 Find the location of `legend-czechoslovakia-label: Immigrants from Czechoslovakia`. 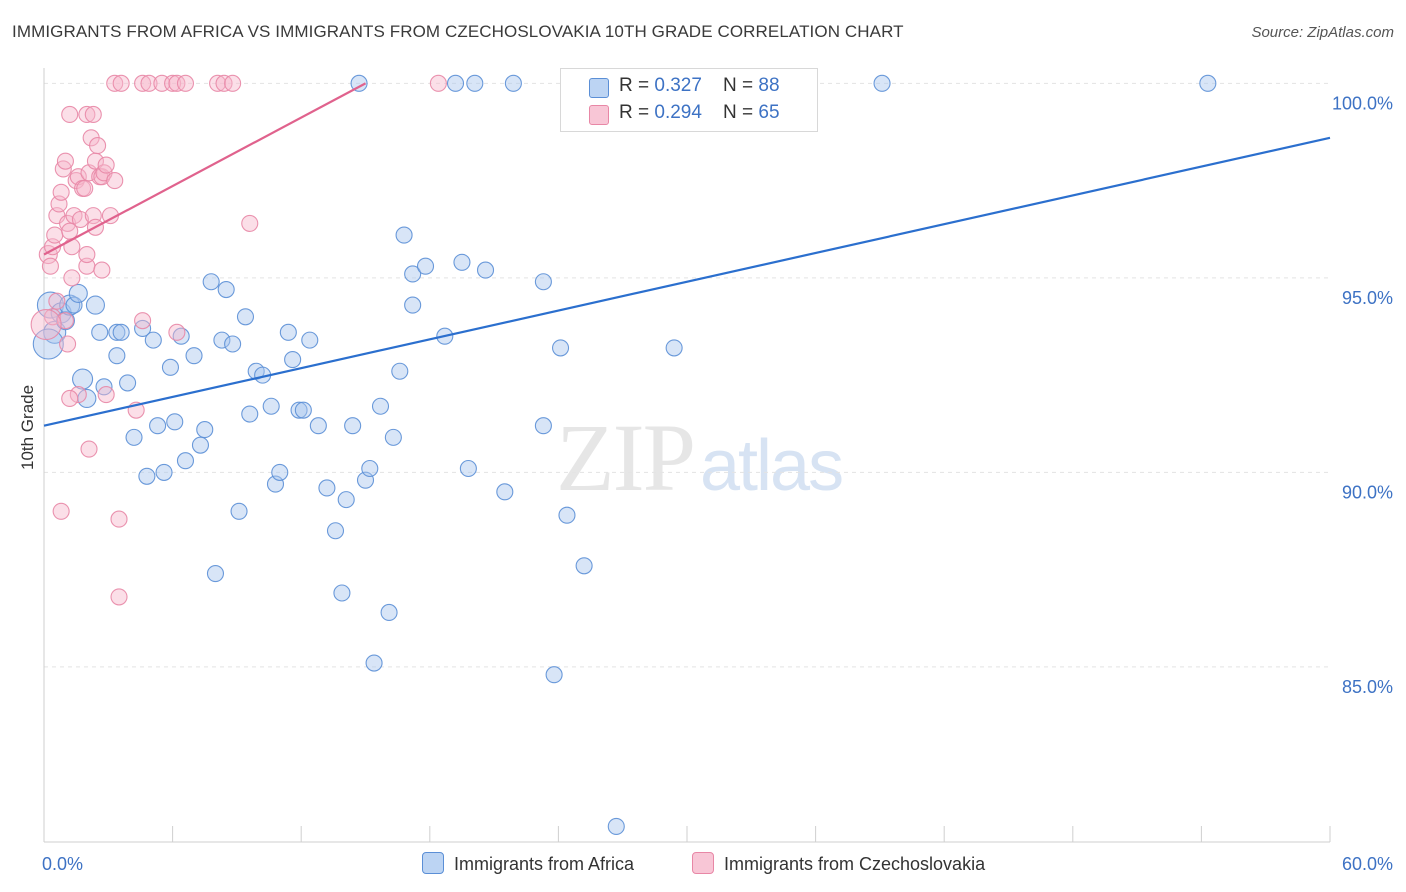

legend-czechoslovakia-label: Immigrants from Czechoslovakia is located at coordinates (855, 864).